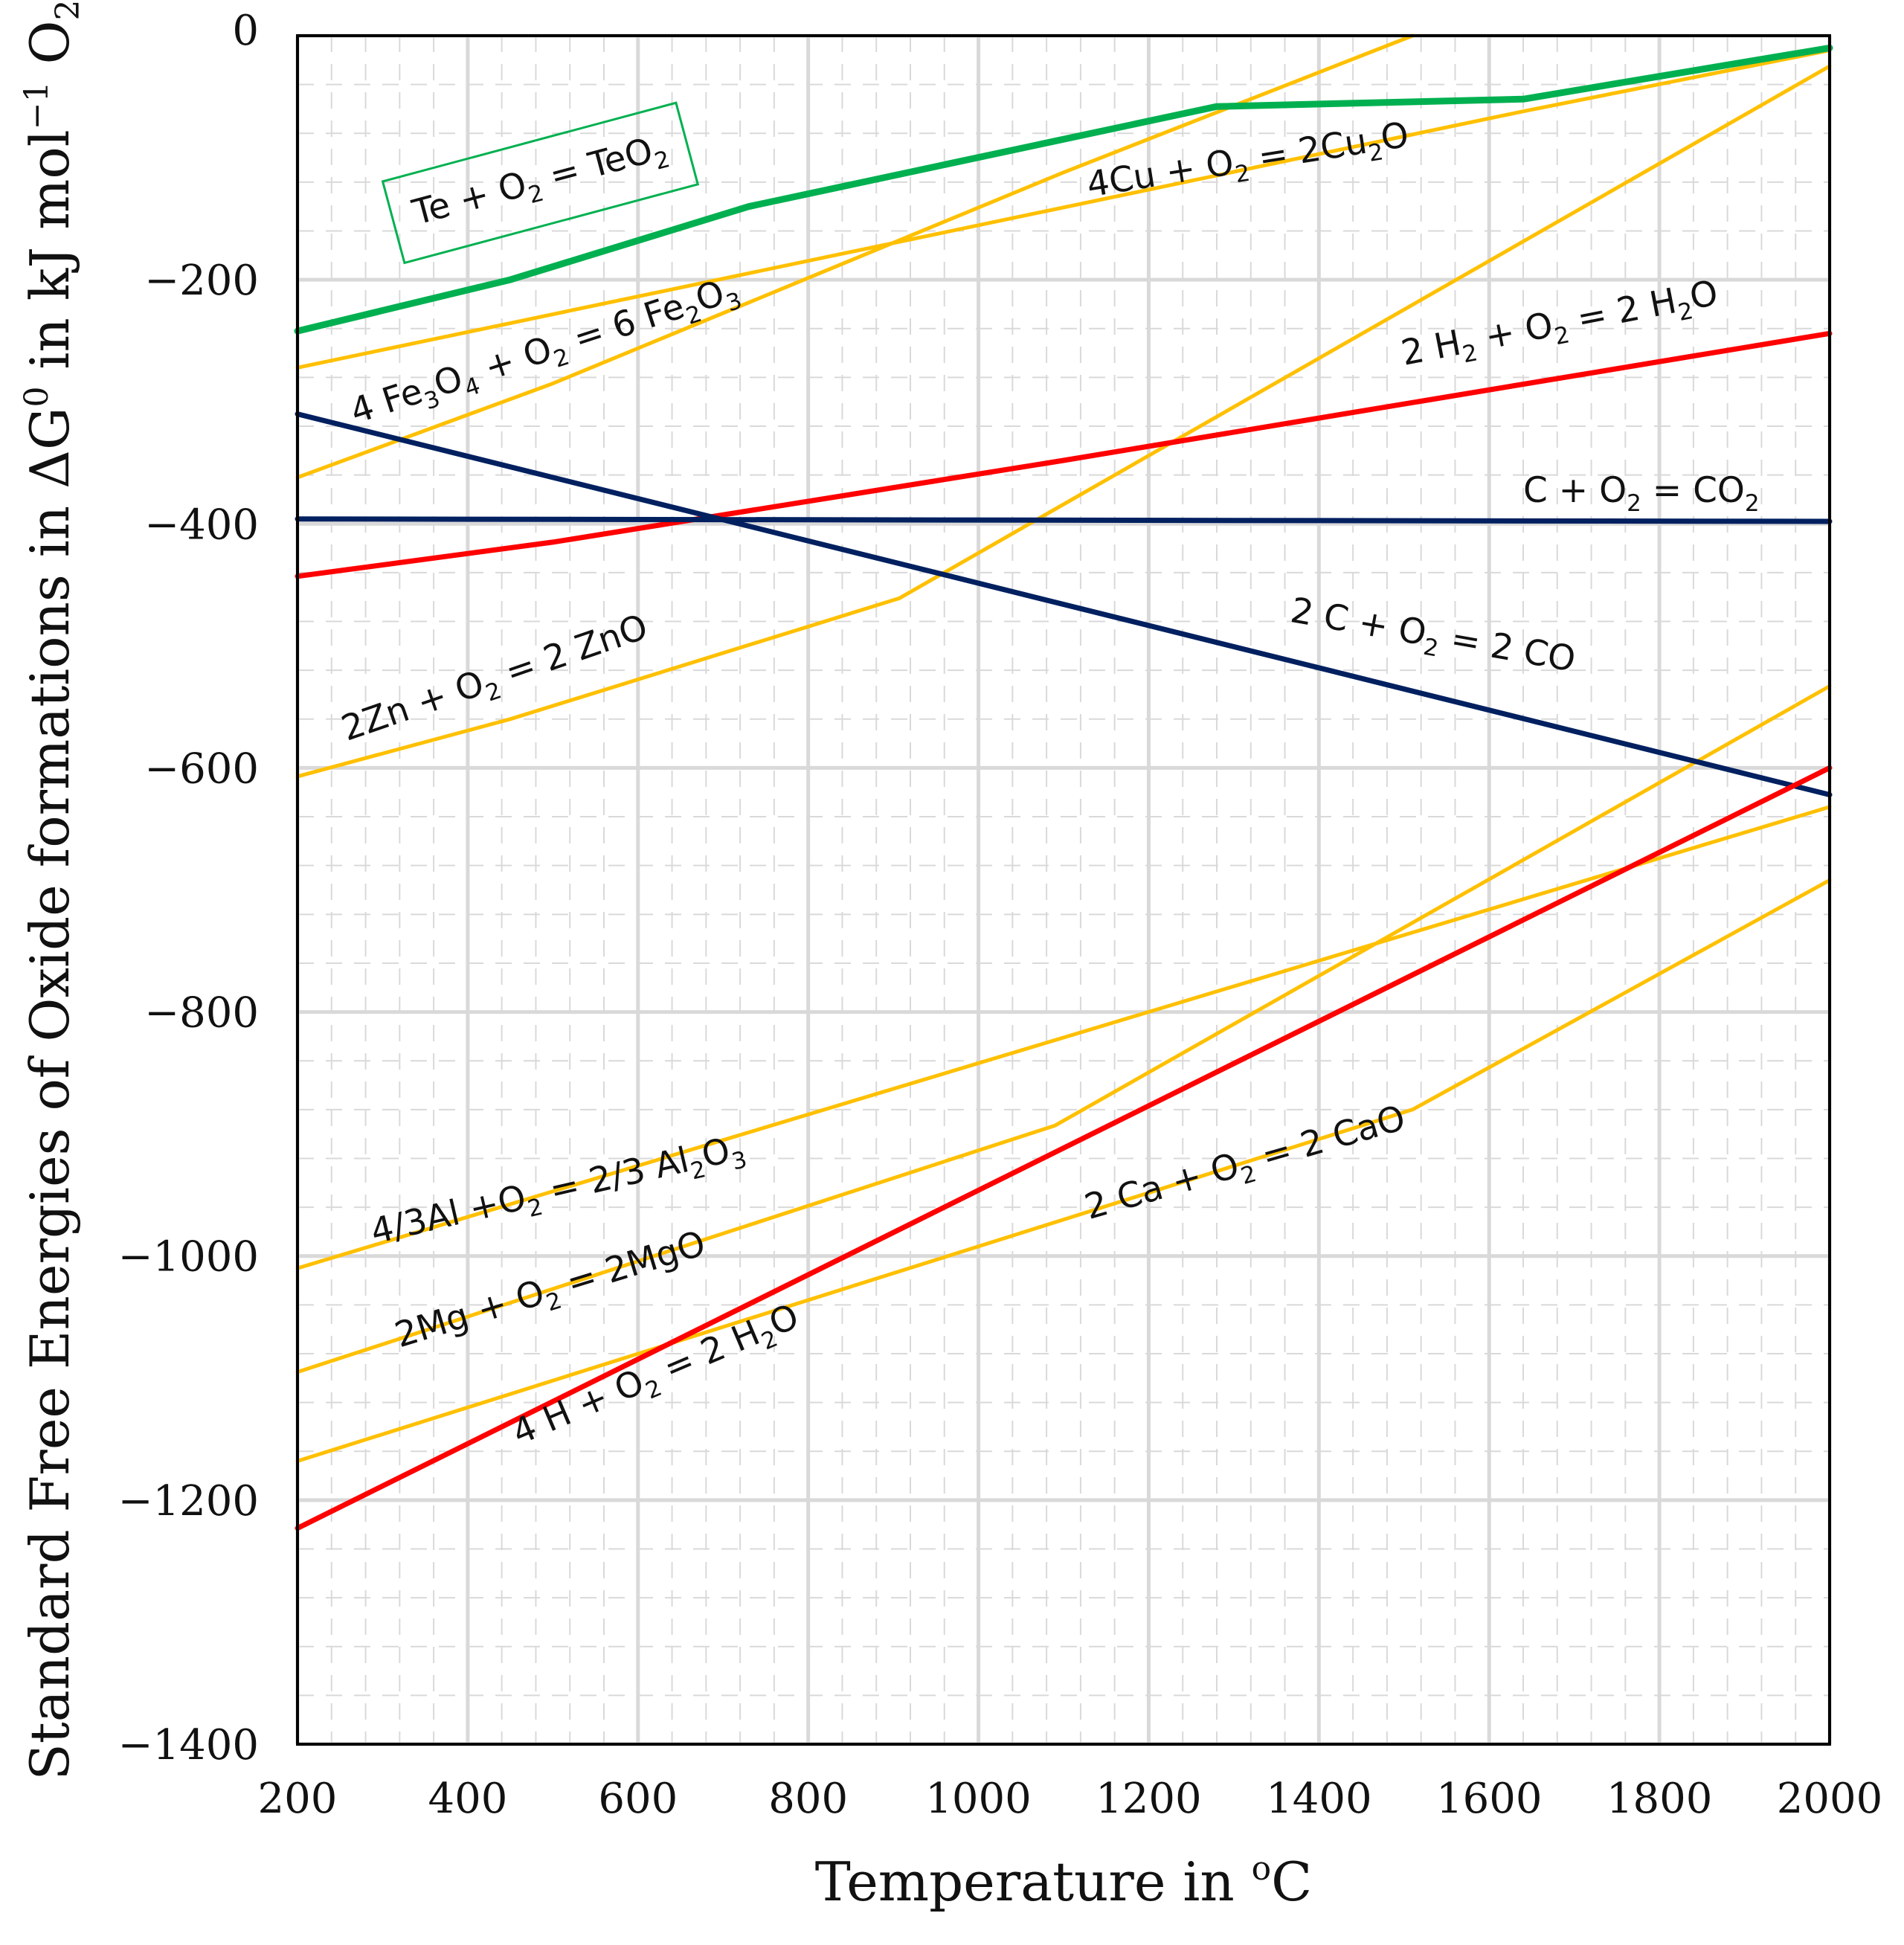 Image resolution: width=1904 pixels, height=1945 pixels. I want to click on series-line-2-h2-o2-2-h2o, so click(1064, 455).